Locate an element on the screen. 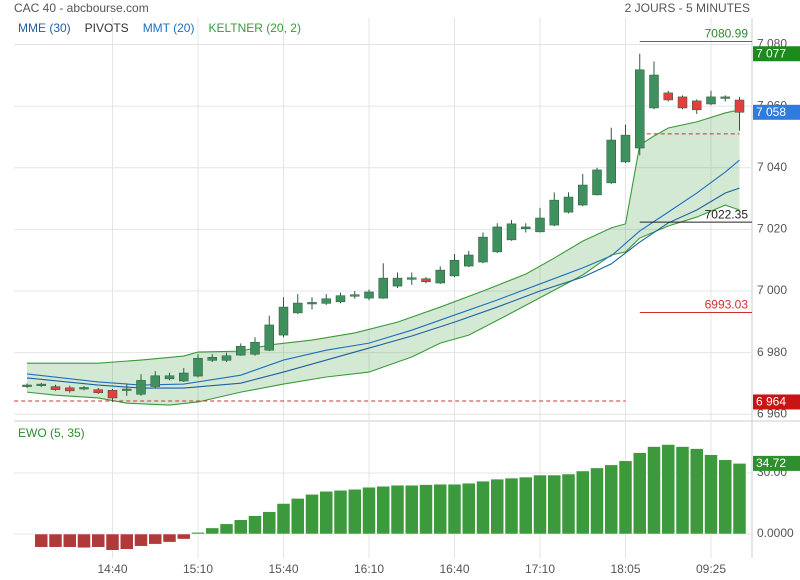  legend-entry: MME (30) is located at coordinates (44, 28).